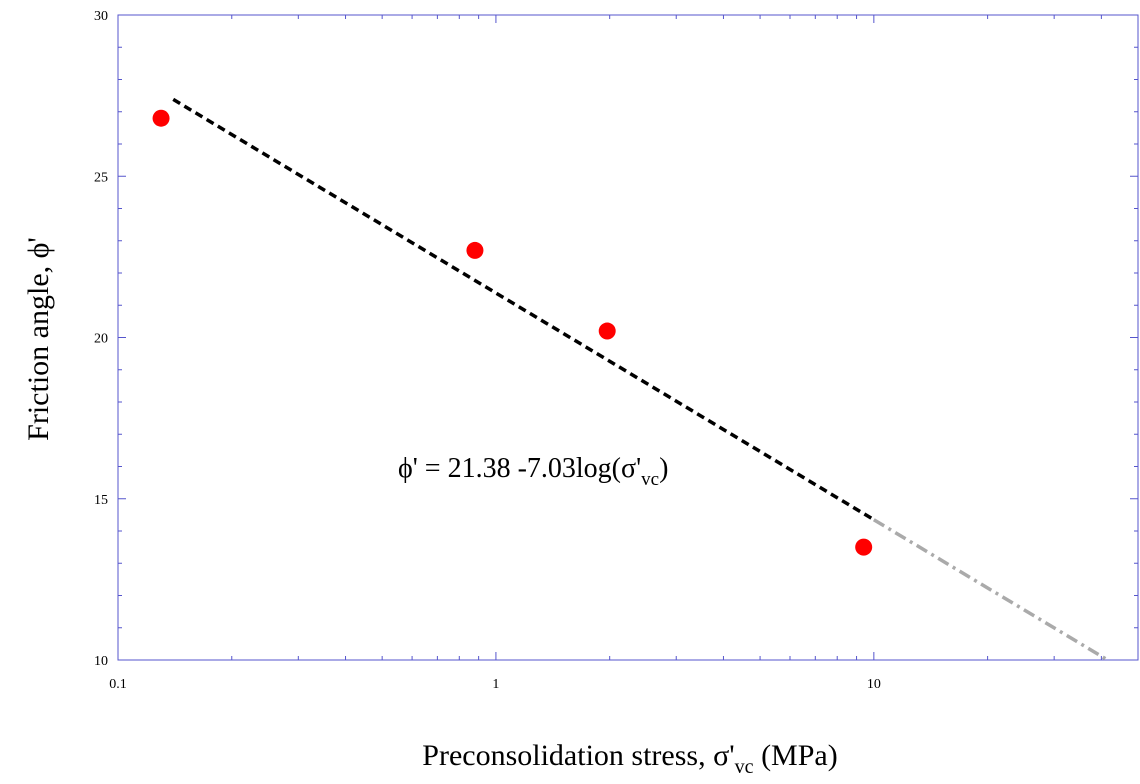 The image size is (1140, 784). Describe the element at coordinates (101, 339) in the screenshot. I see `y-tick-label: 20` at that location.